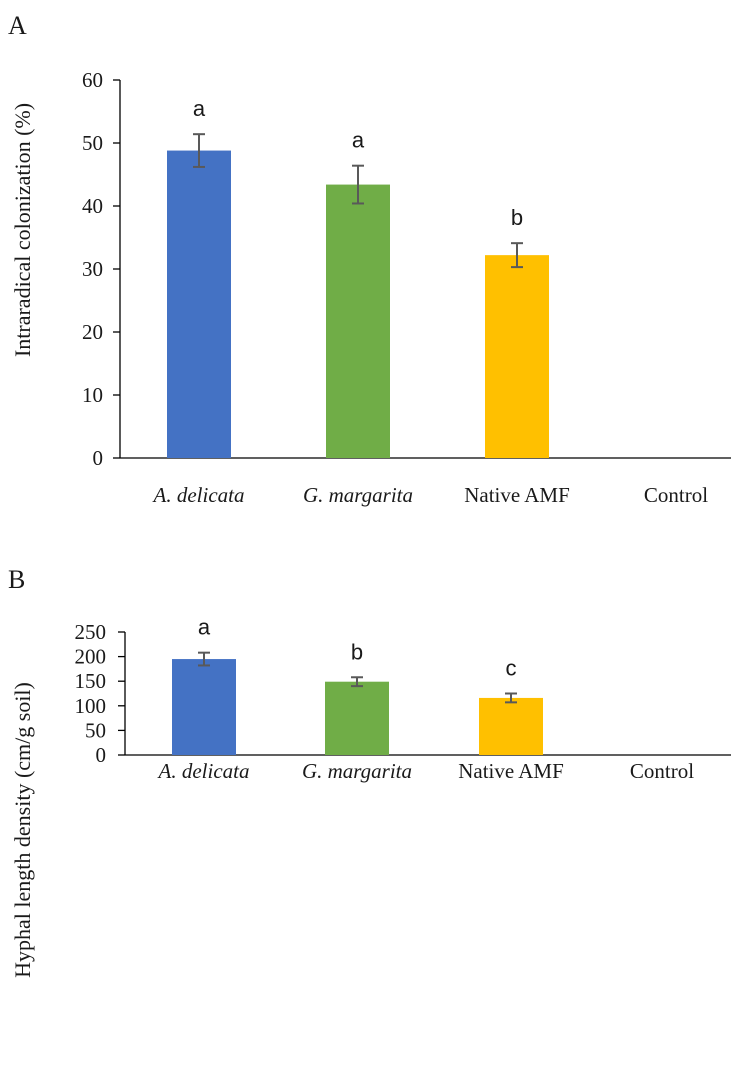 The width and height of the screenshot is (751, 1077). Describe the element at coordinates (91, 706) in the screenshot. I see `y-tick-label: 100` at that location.